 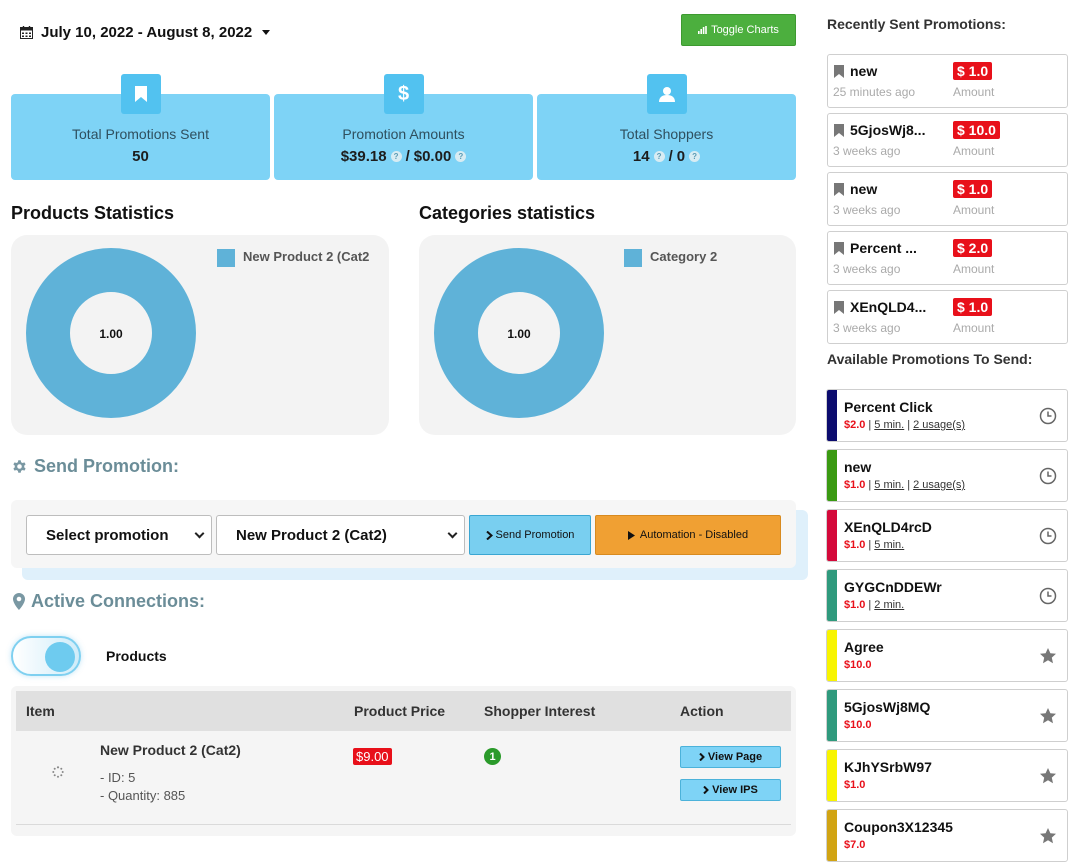 What do you see at coordinates (730, 790) in the screenshot?
I see `view-ips-button: View IPS` at bounding box center [730, 790].